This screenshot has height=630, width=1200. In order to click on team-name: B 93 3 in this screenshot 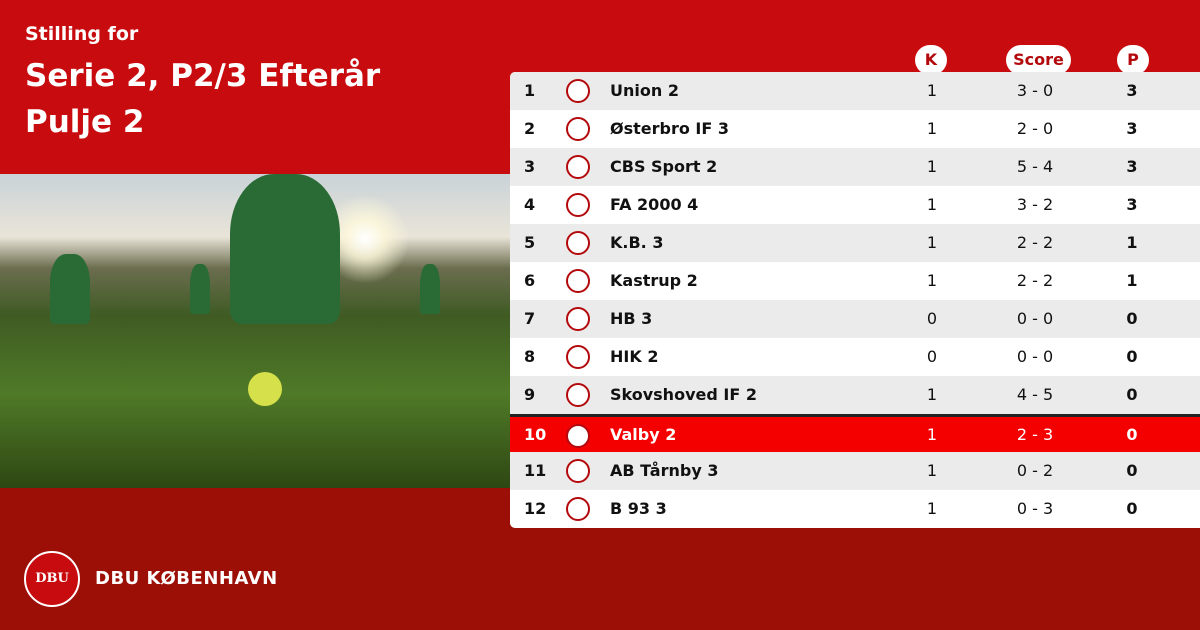, I will do `click(638, 508)`.